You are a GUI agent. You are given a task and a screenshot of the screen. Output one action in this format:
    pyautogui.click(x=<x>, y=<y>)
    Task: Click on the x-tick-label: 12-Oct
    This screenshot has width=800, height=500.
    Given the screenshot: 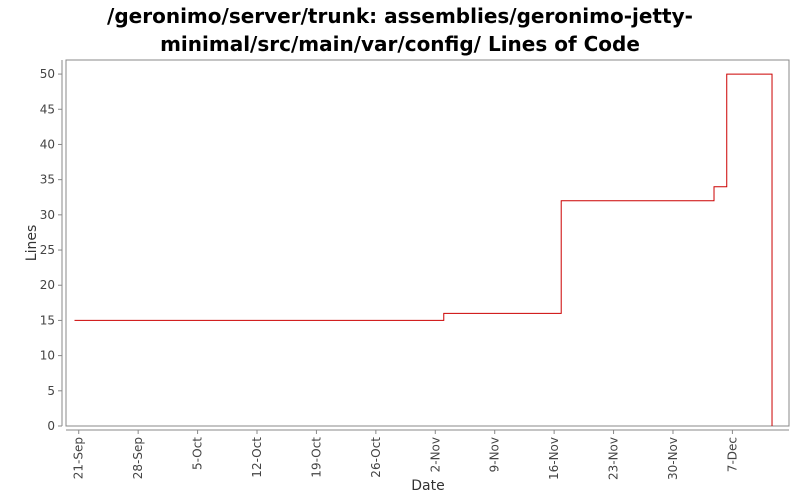 What is the action you would take?
    pyautogui.click(x=257, y=457)
    